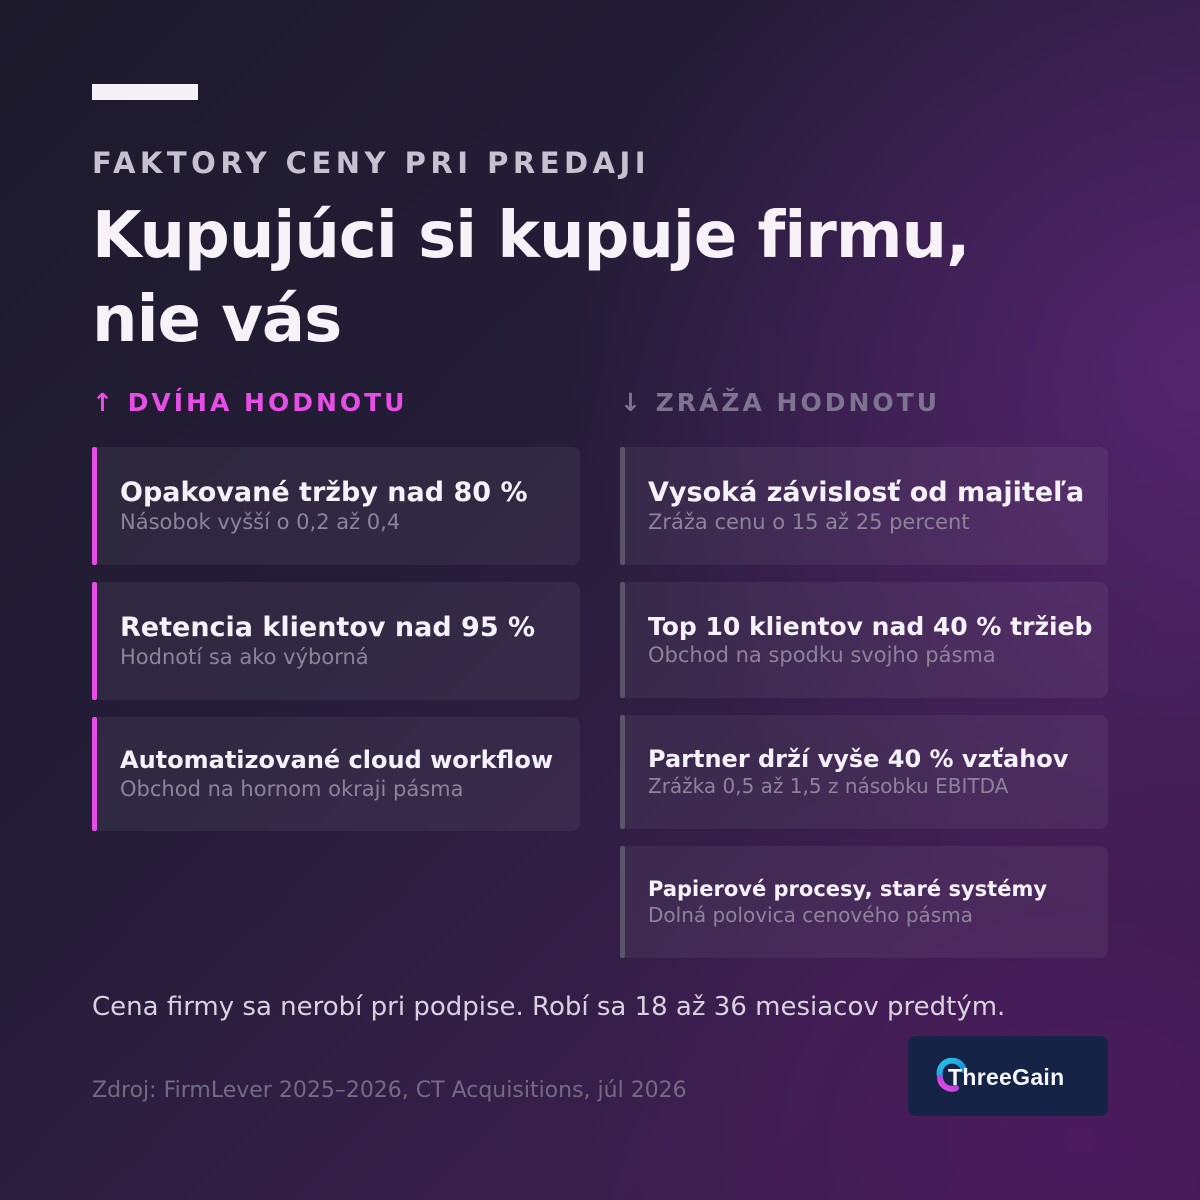  I want to click on card-subtitle: Obchod na hornom okraji pásma, so click(292, 788).